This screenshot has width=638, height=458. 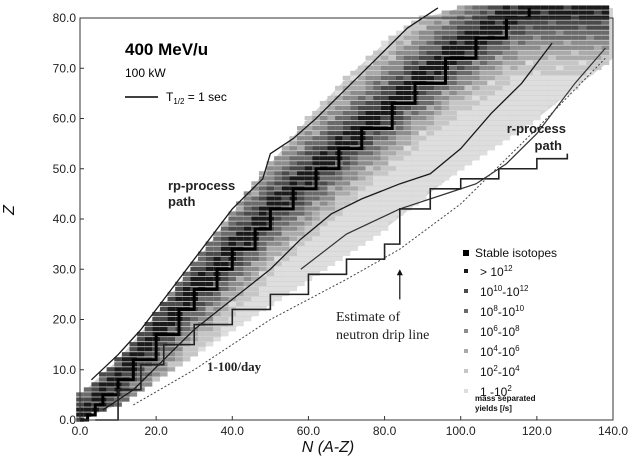 What do you see at coordinates (65, 370) in the screenshot?
I see `y-tick-label: 10.0` at bounding box center [65, 370].